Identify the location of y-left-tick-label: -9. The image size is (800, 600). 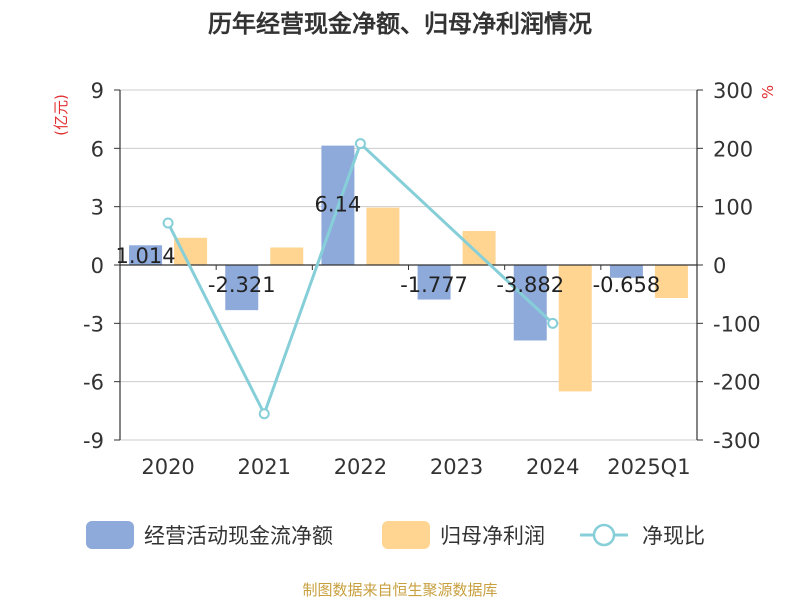
(93, 441).